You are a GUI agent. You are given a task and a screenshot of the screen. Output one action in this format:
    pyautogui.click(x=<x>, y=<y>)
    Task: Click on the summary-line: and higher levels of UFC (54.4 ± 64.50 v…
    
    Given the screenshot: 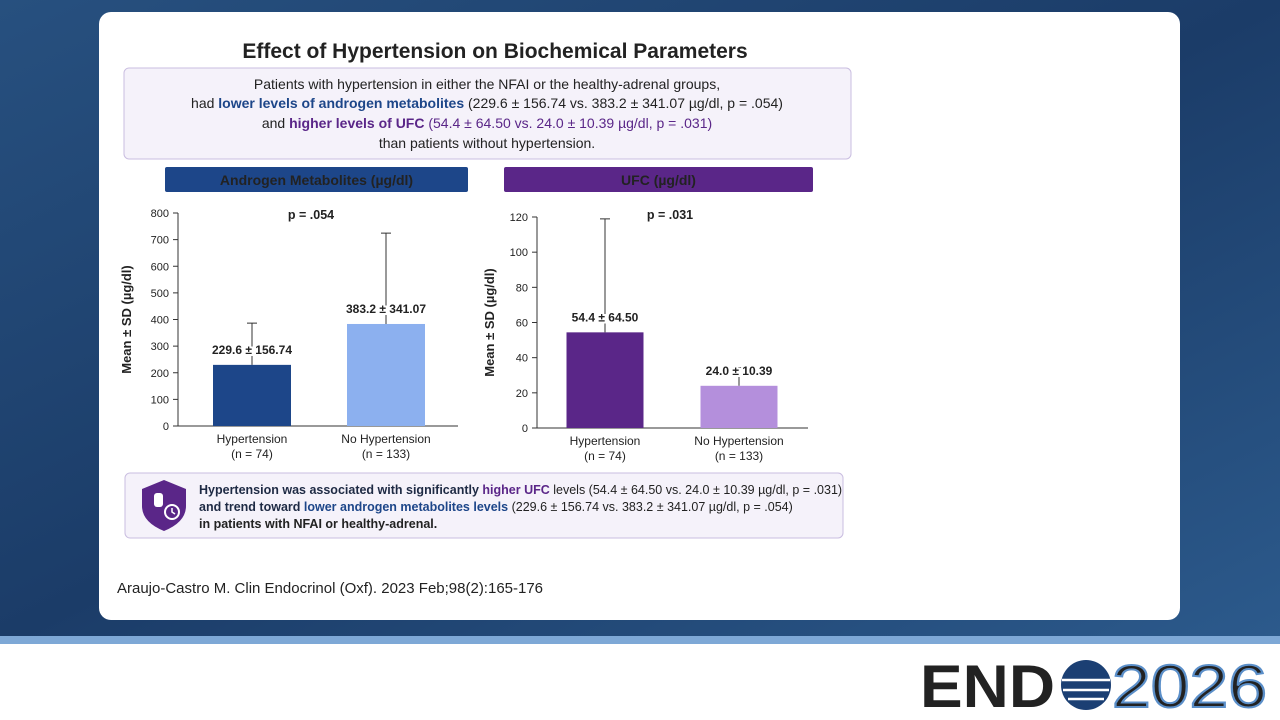 What is the action you would take?
    pyautogui.click(x=487, y=123)
    